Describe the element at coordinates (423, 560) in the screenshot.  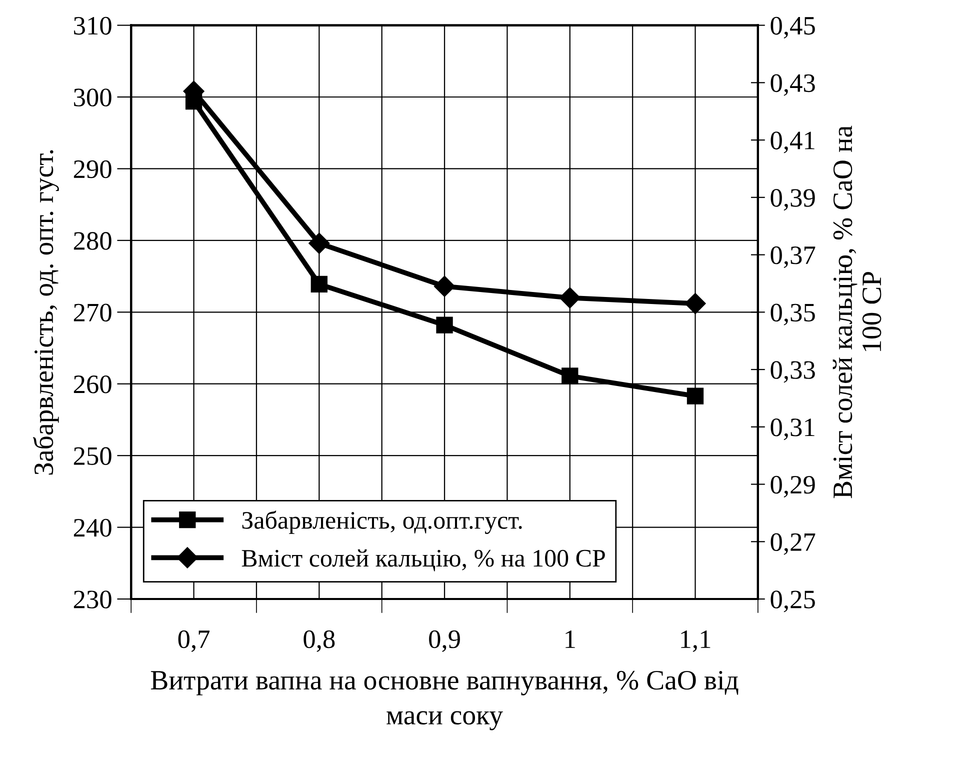
I see `legend-label: Вміст солей кальцію, % на 100 СР` at that location.